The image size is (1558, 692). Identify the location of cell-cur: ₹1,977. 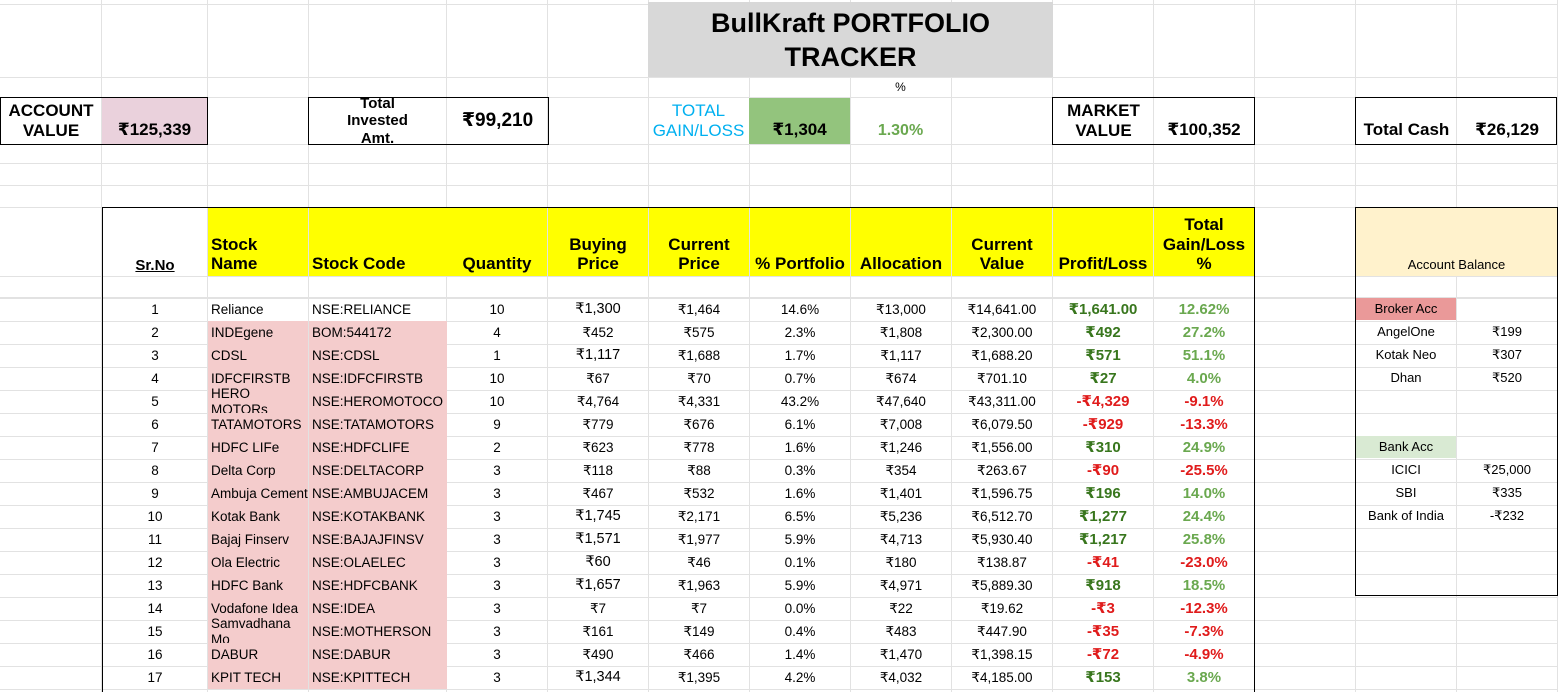
(699, 539).